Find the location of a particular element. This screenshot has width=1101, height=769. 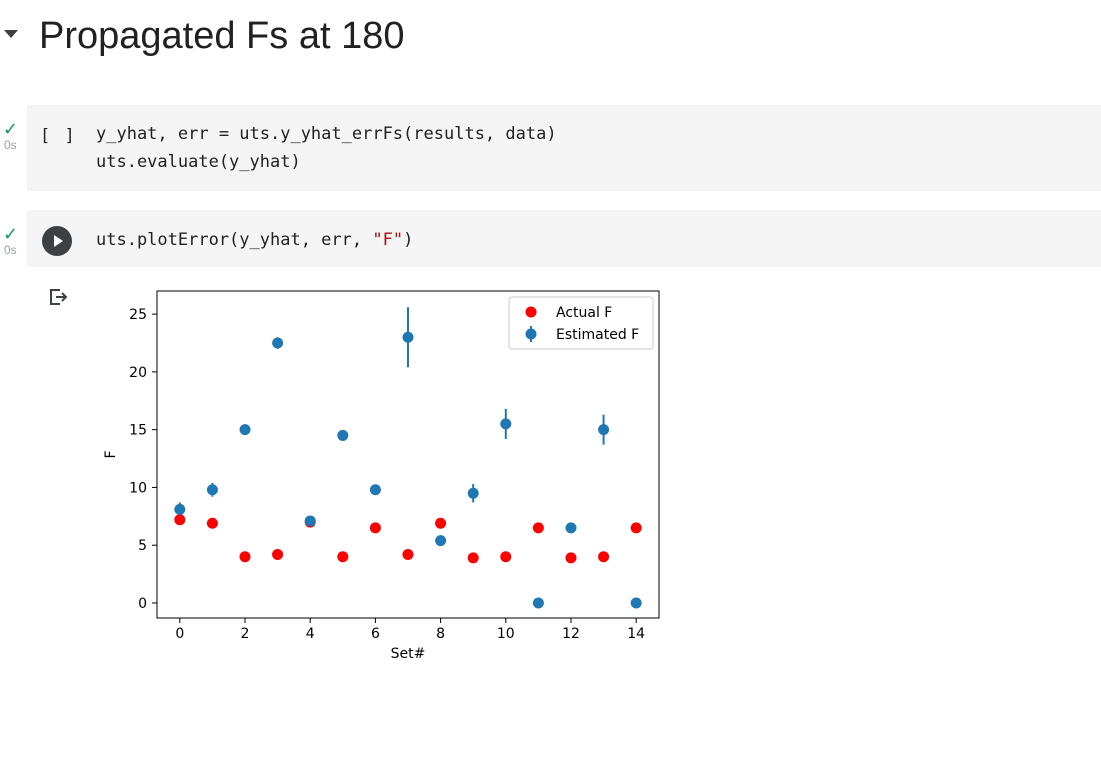

section-header: Propagated Fs at 180 is located at coordinates (350, 31).